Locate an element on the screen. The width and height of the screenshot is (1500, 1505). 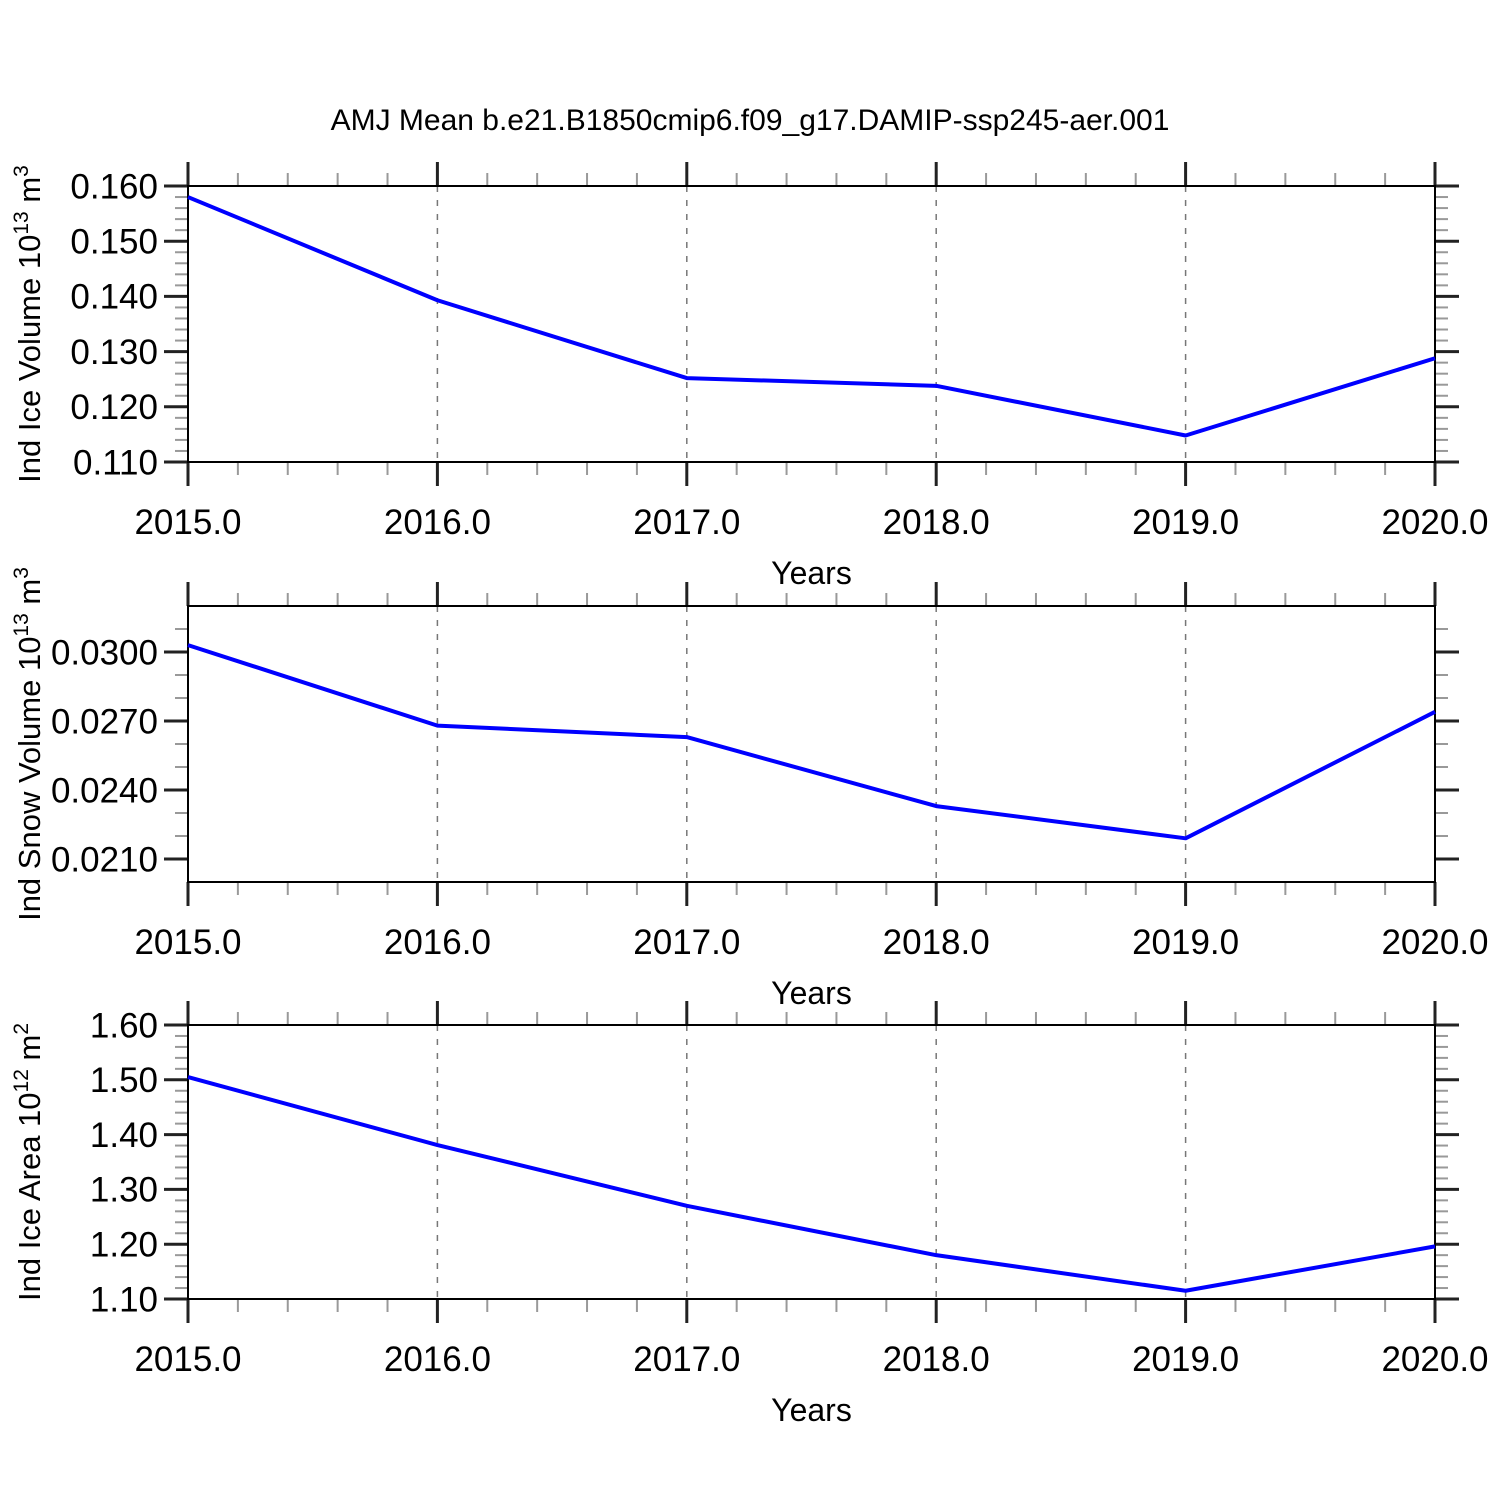
y-tick-label: 1.30 is located at coordinates (124, 1190).